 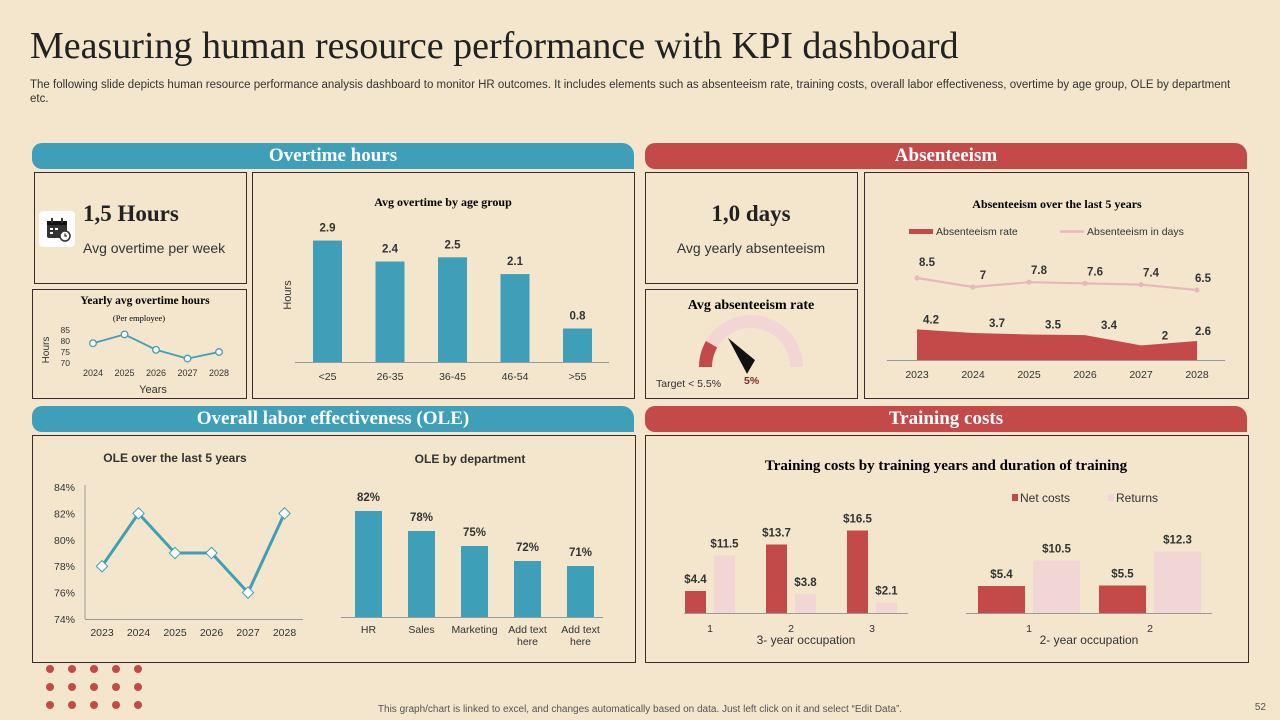 I want to click on yearly-ytick: 70, so click(x=66, y=363).